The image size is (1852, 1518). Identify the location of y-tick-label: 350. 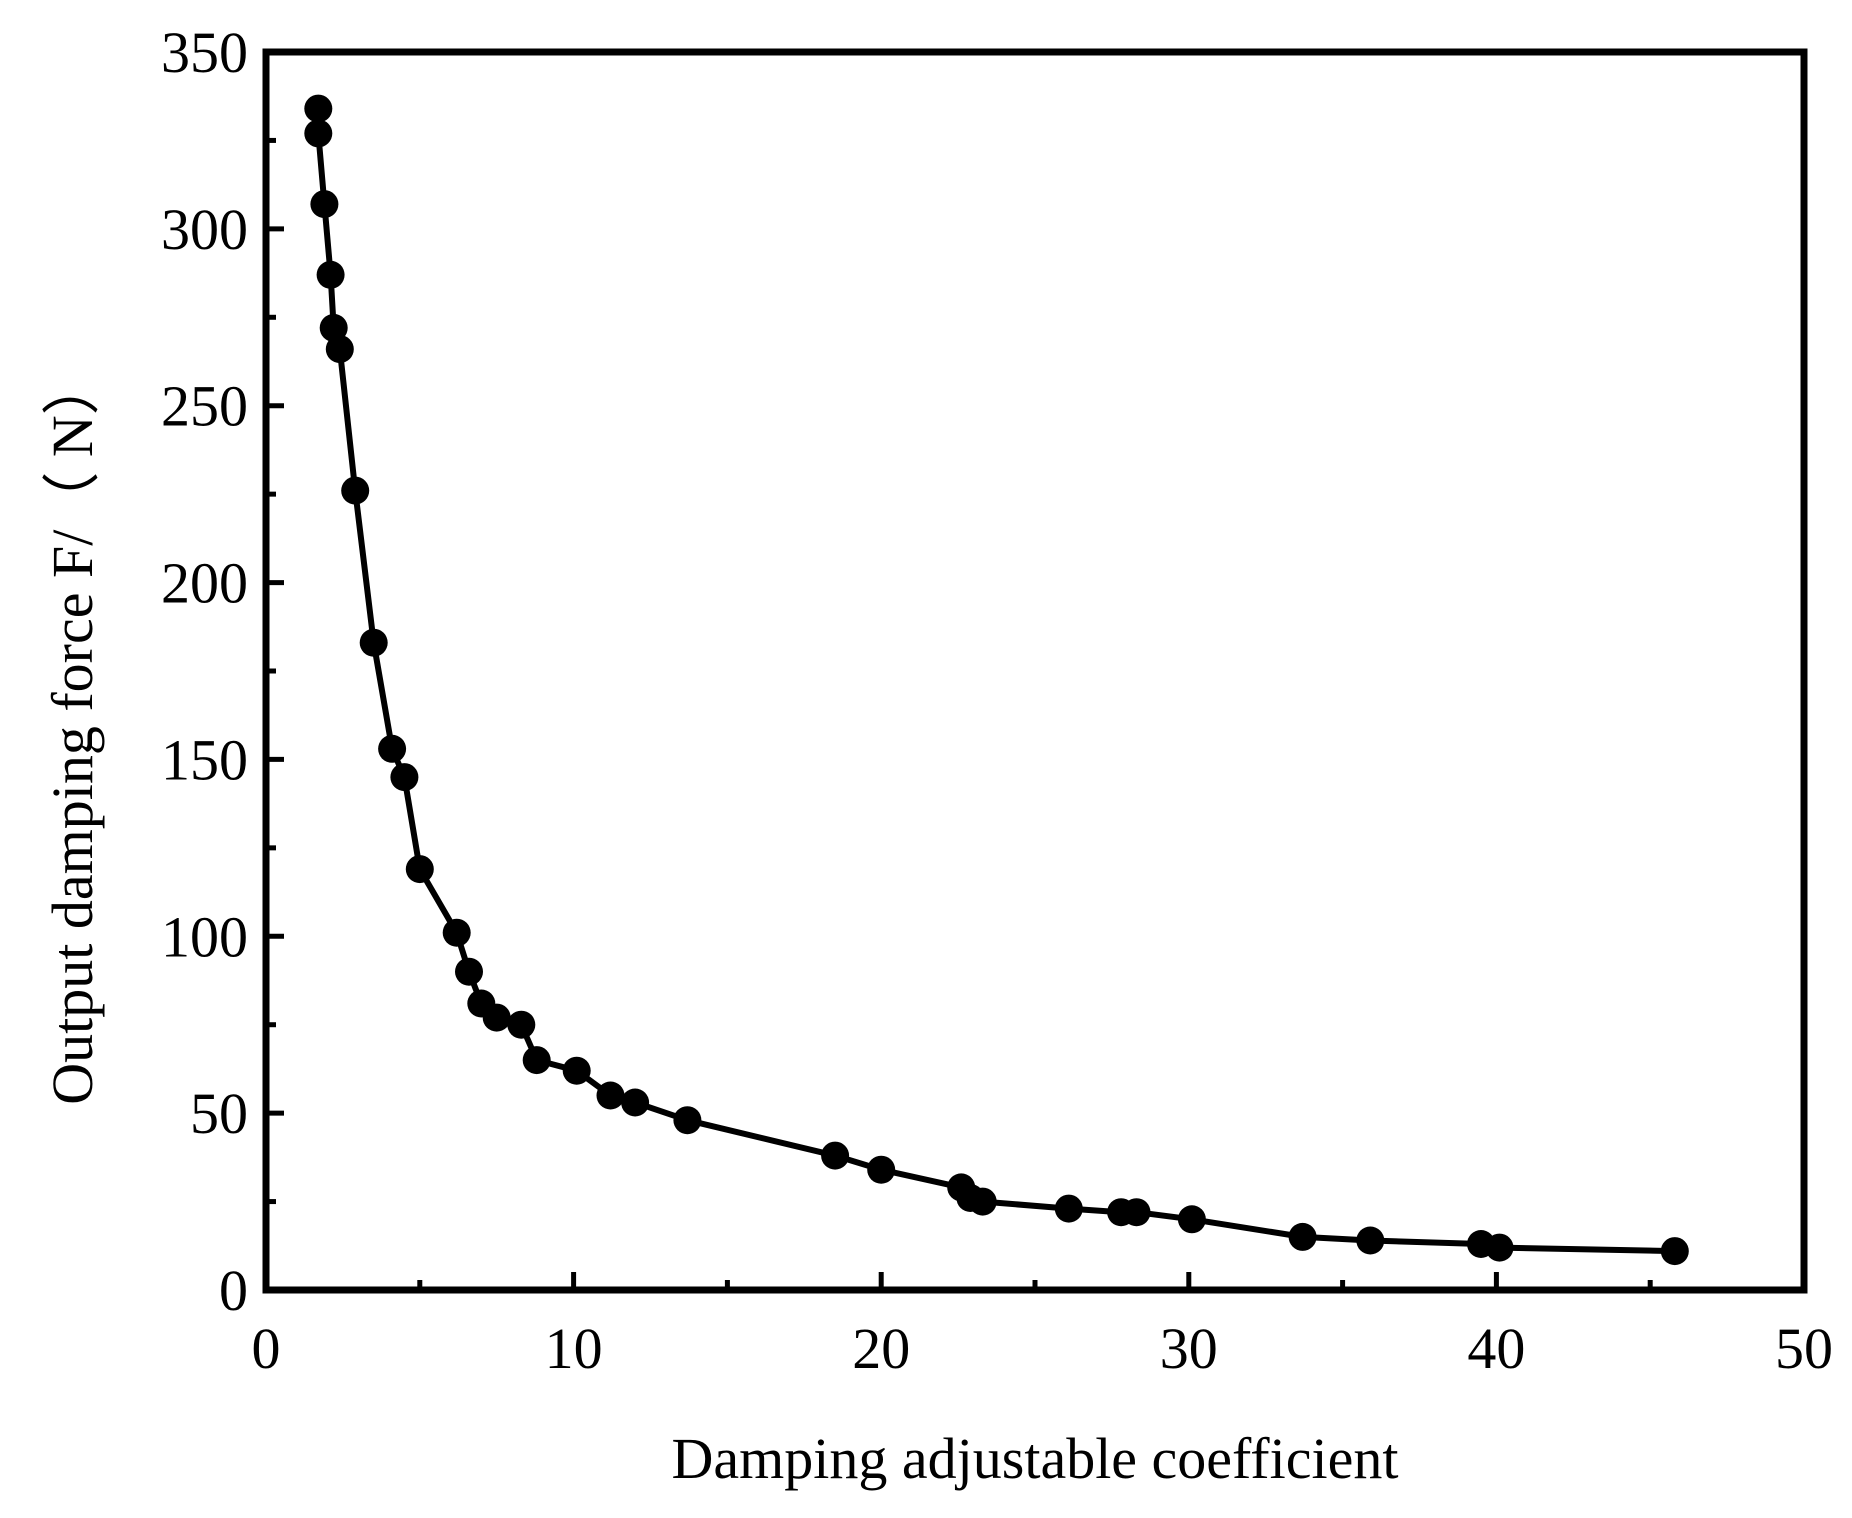
(204, 52).